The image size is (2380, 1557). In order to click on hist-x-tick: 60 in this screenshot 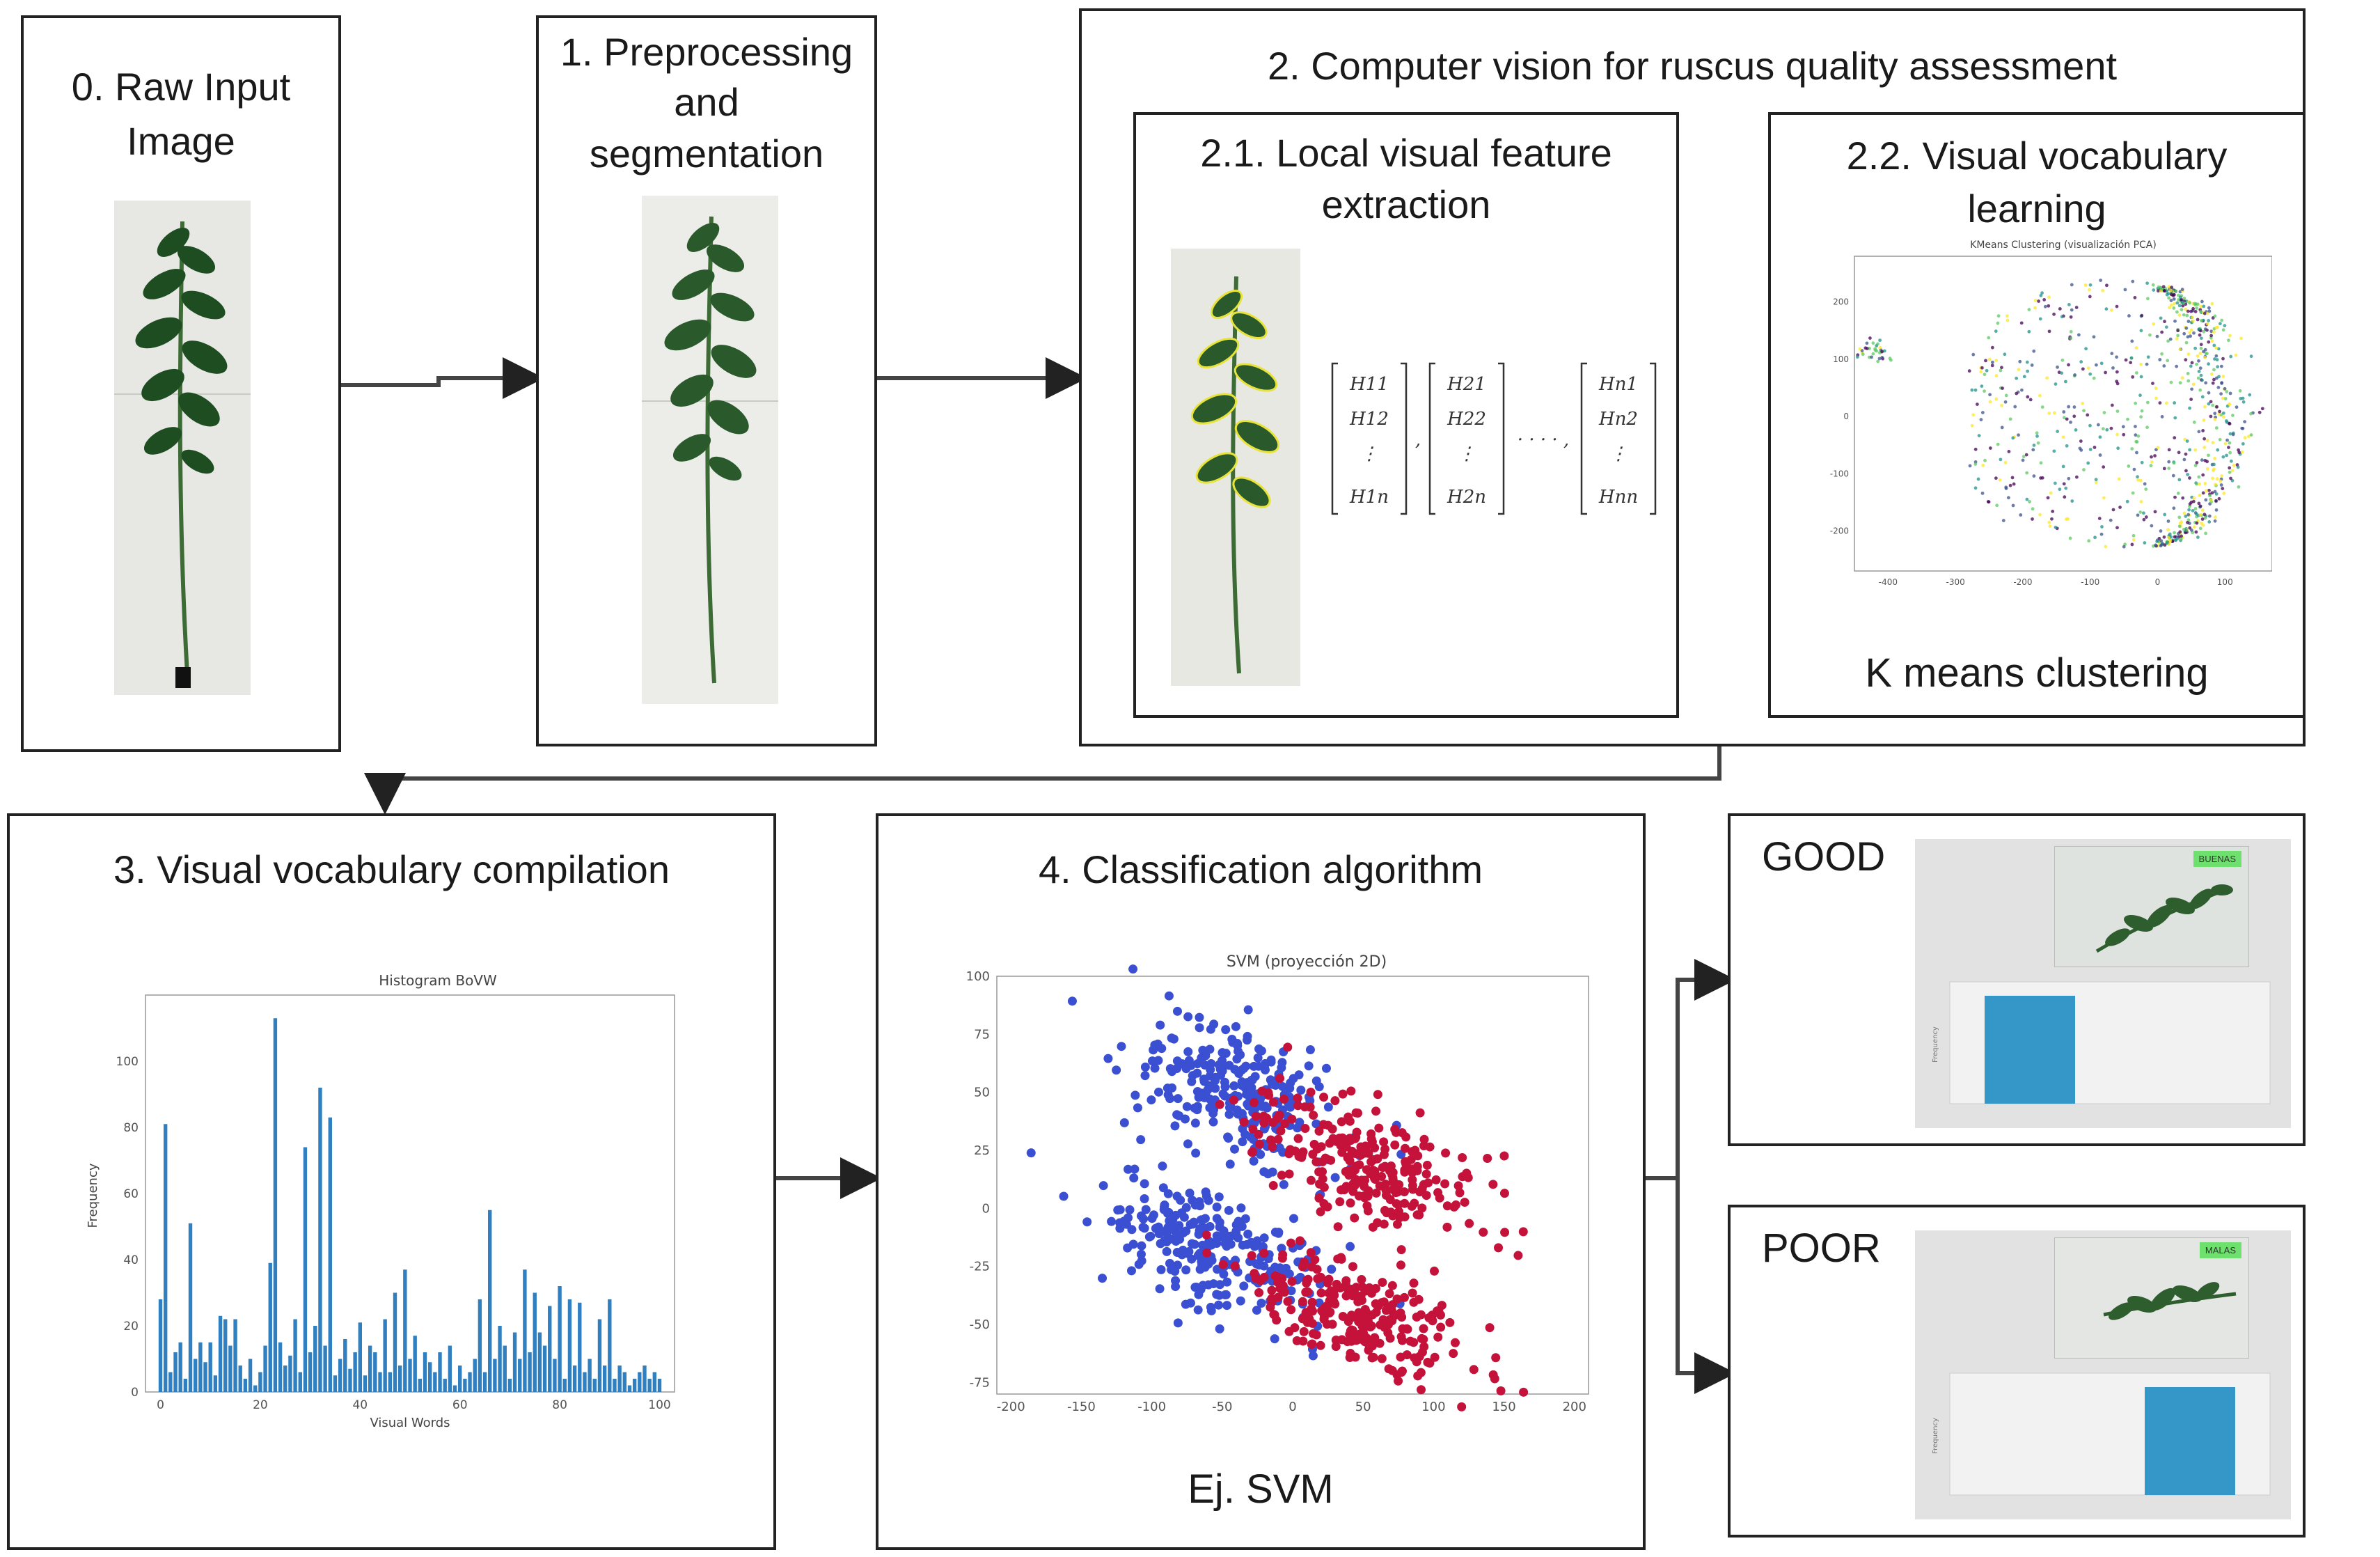, I will do `click(460, 1405)`.